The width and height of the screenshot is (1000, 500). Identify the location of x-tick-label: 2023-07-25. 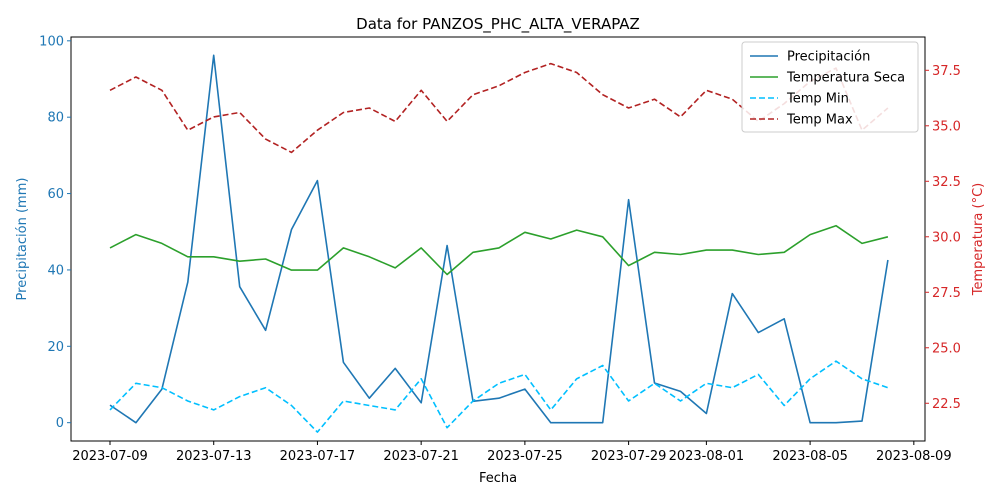
(525, 456).